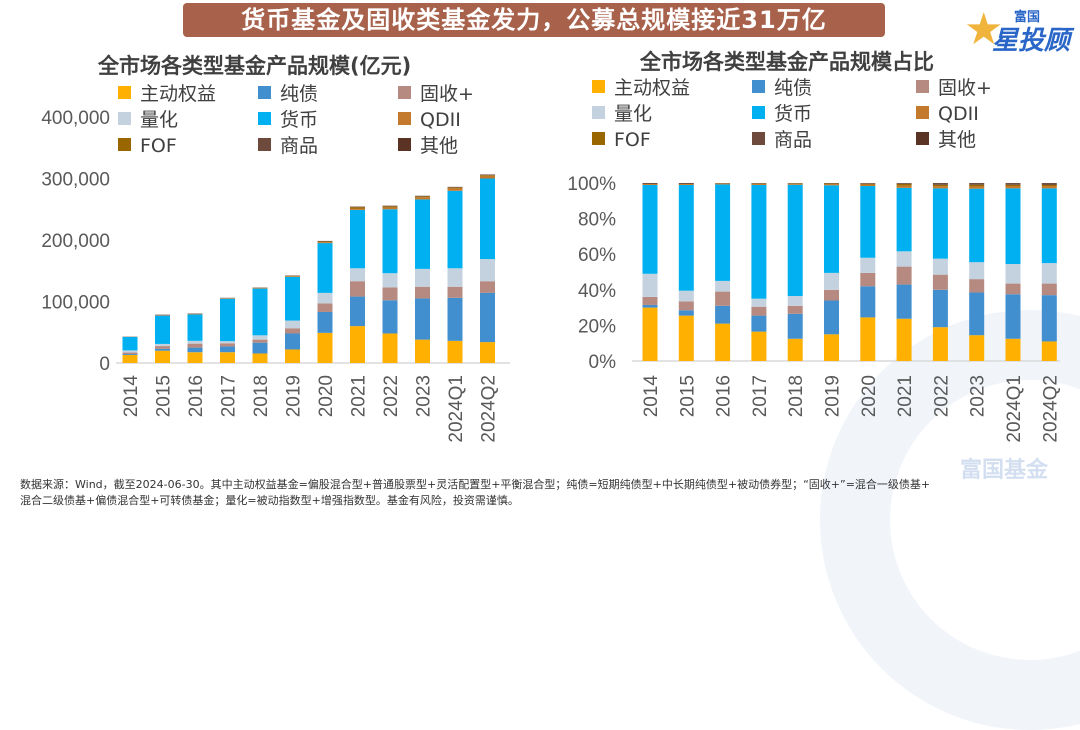  Describe the element at coordinates (294, 396) in the screenshot. I see `x-tick-label: 2019` at that location.